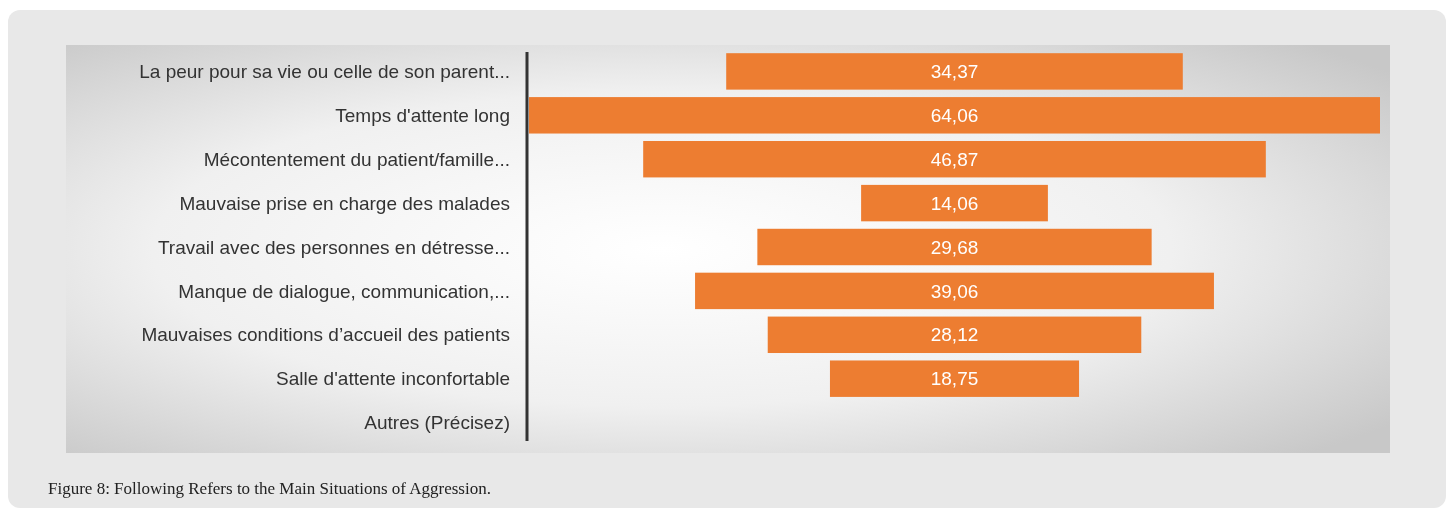  I want to click on category-label: Temps d'attente long, so click(422, 115).